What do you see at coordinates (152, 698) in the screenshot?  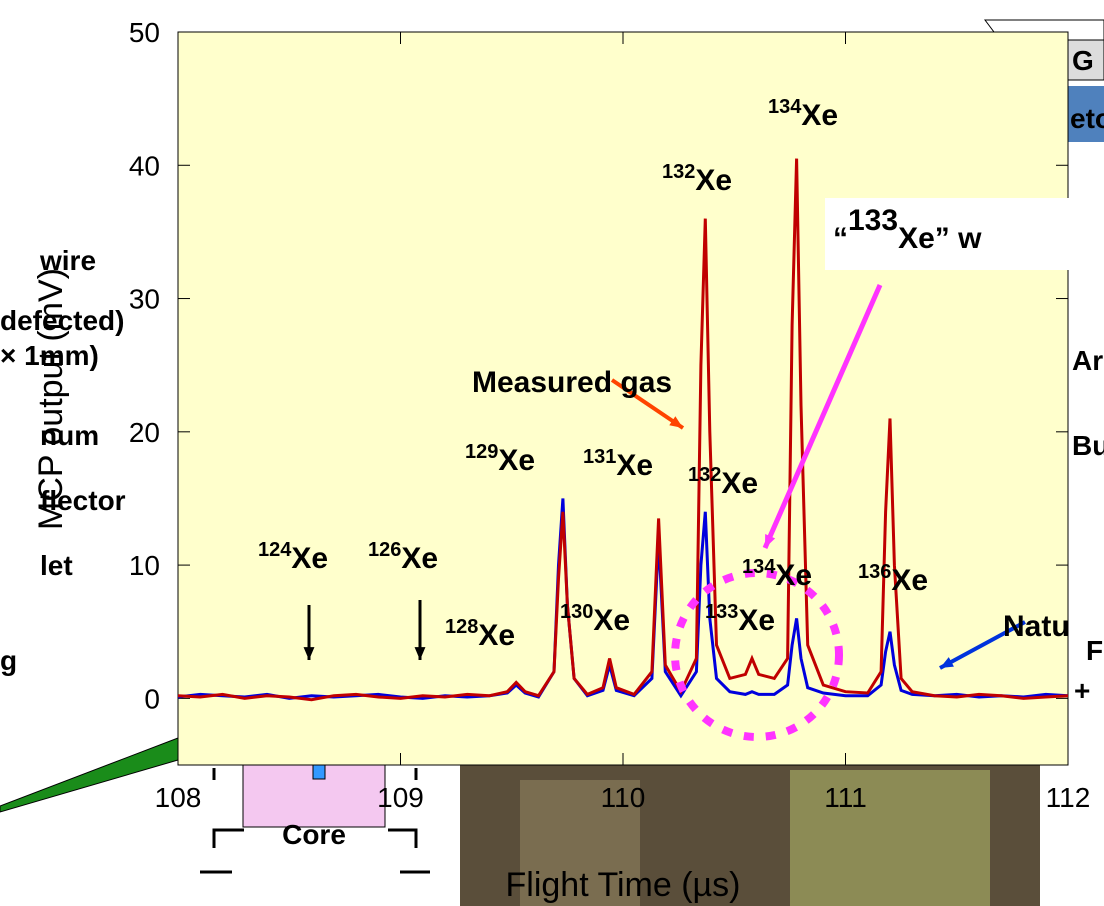 I see `y-tick-label: 0` at bounding box center [152, 698].